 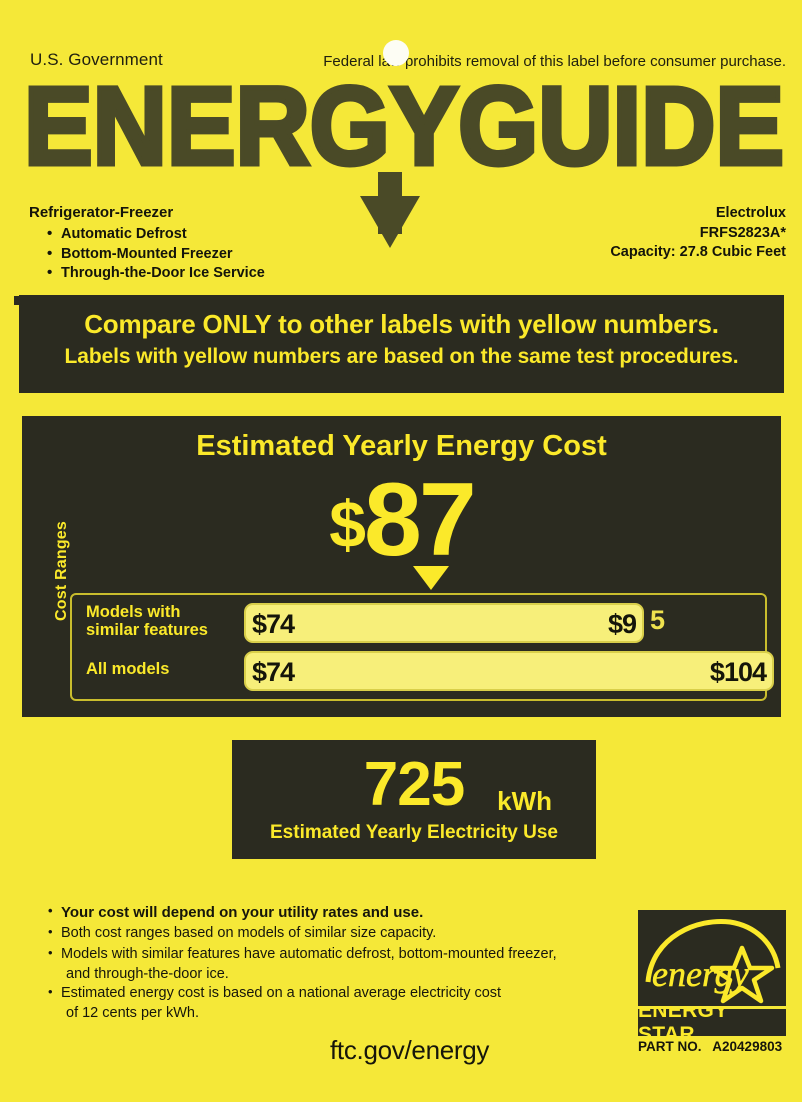 What do you see at coordinates (133, 612) in the screenshot?
I see `cost-range-row-label-line1: Models with` at bounding box center [133, 612].